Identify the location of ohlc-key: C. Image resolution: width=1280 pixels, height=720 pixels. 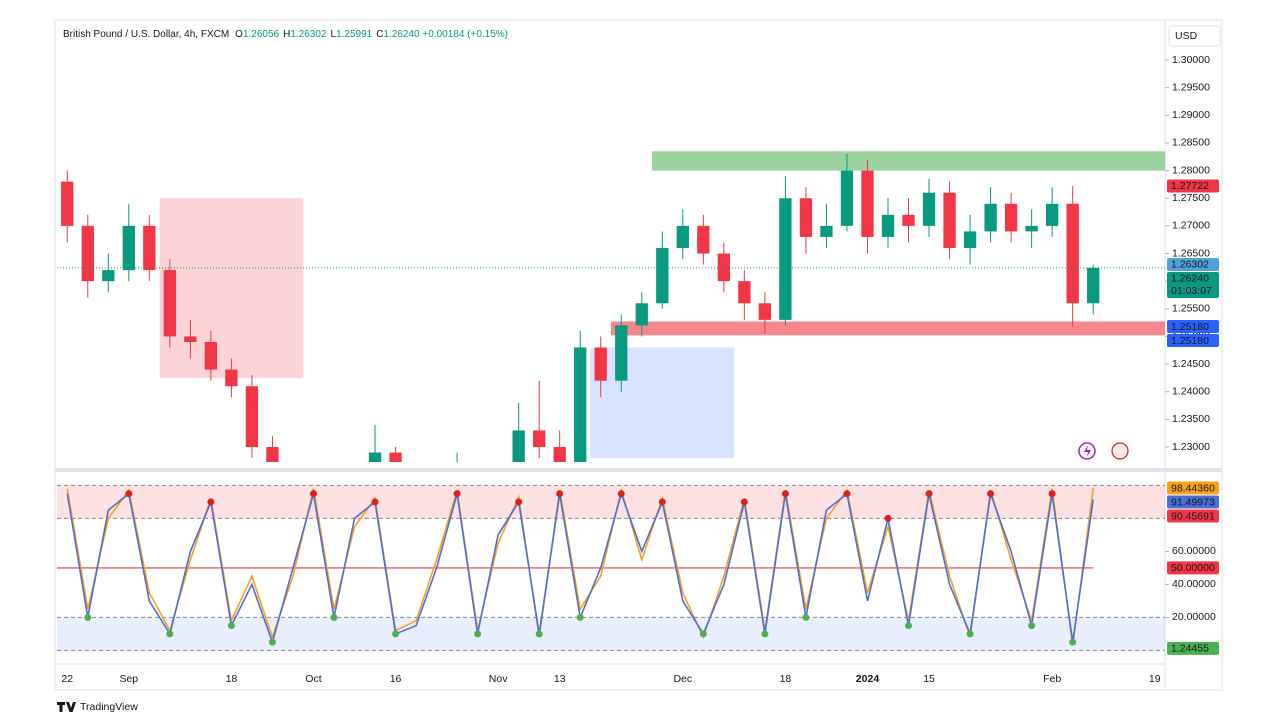
(379, 34).